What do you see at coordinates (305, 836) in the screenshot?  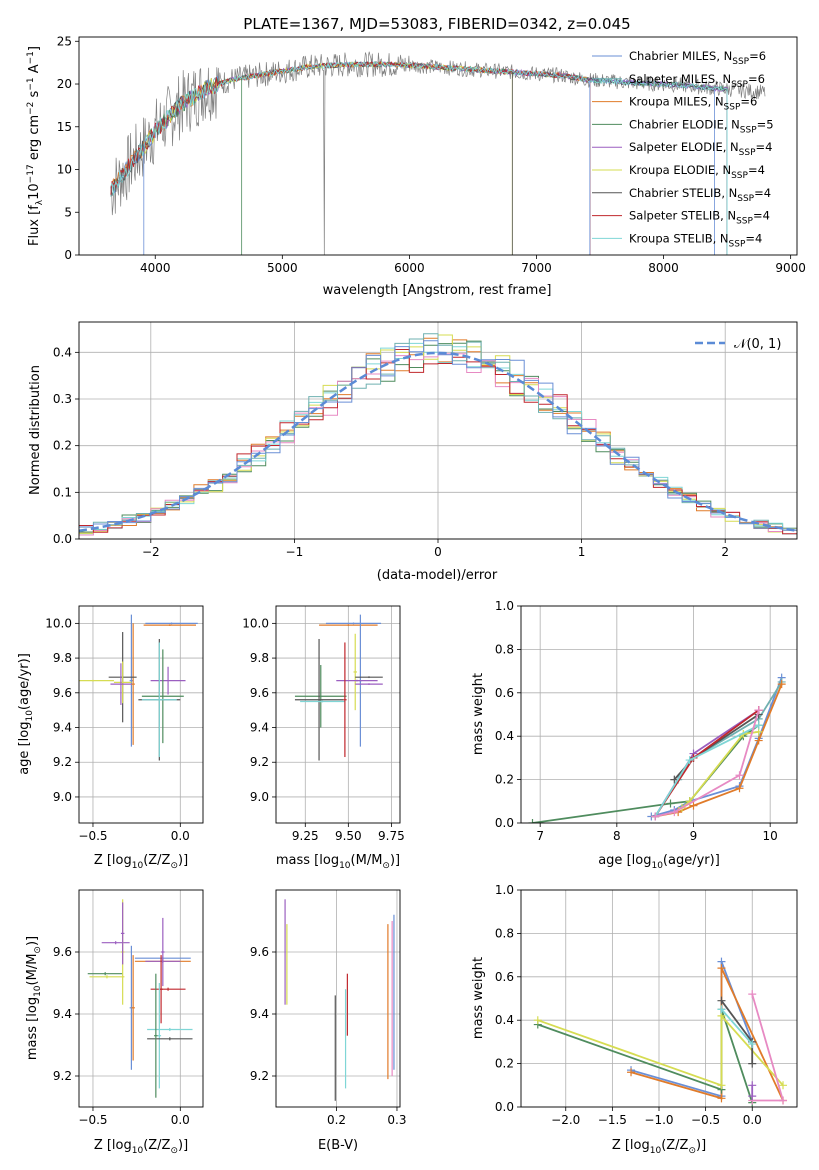 I see `x-tick-label: 9.25` at bounding box center [305, 836].